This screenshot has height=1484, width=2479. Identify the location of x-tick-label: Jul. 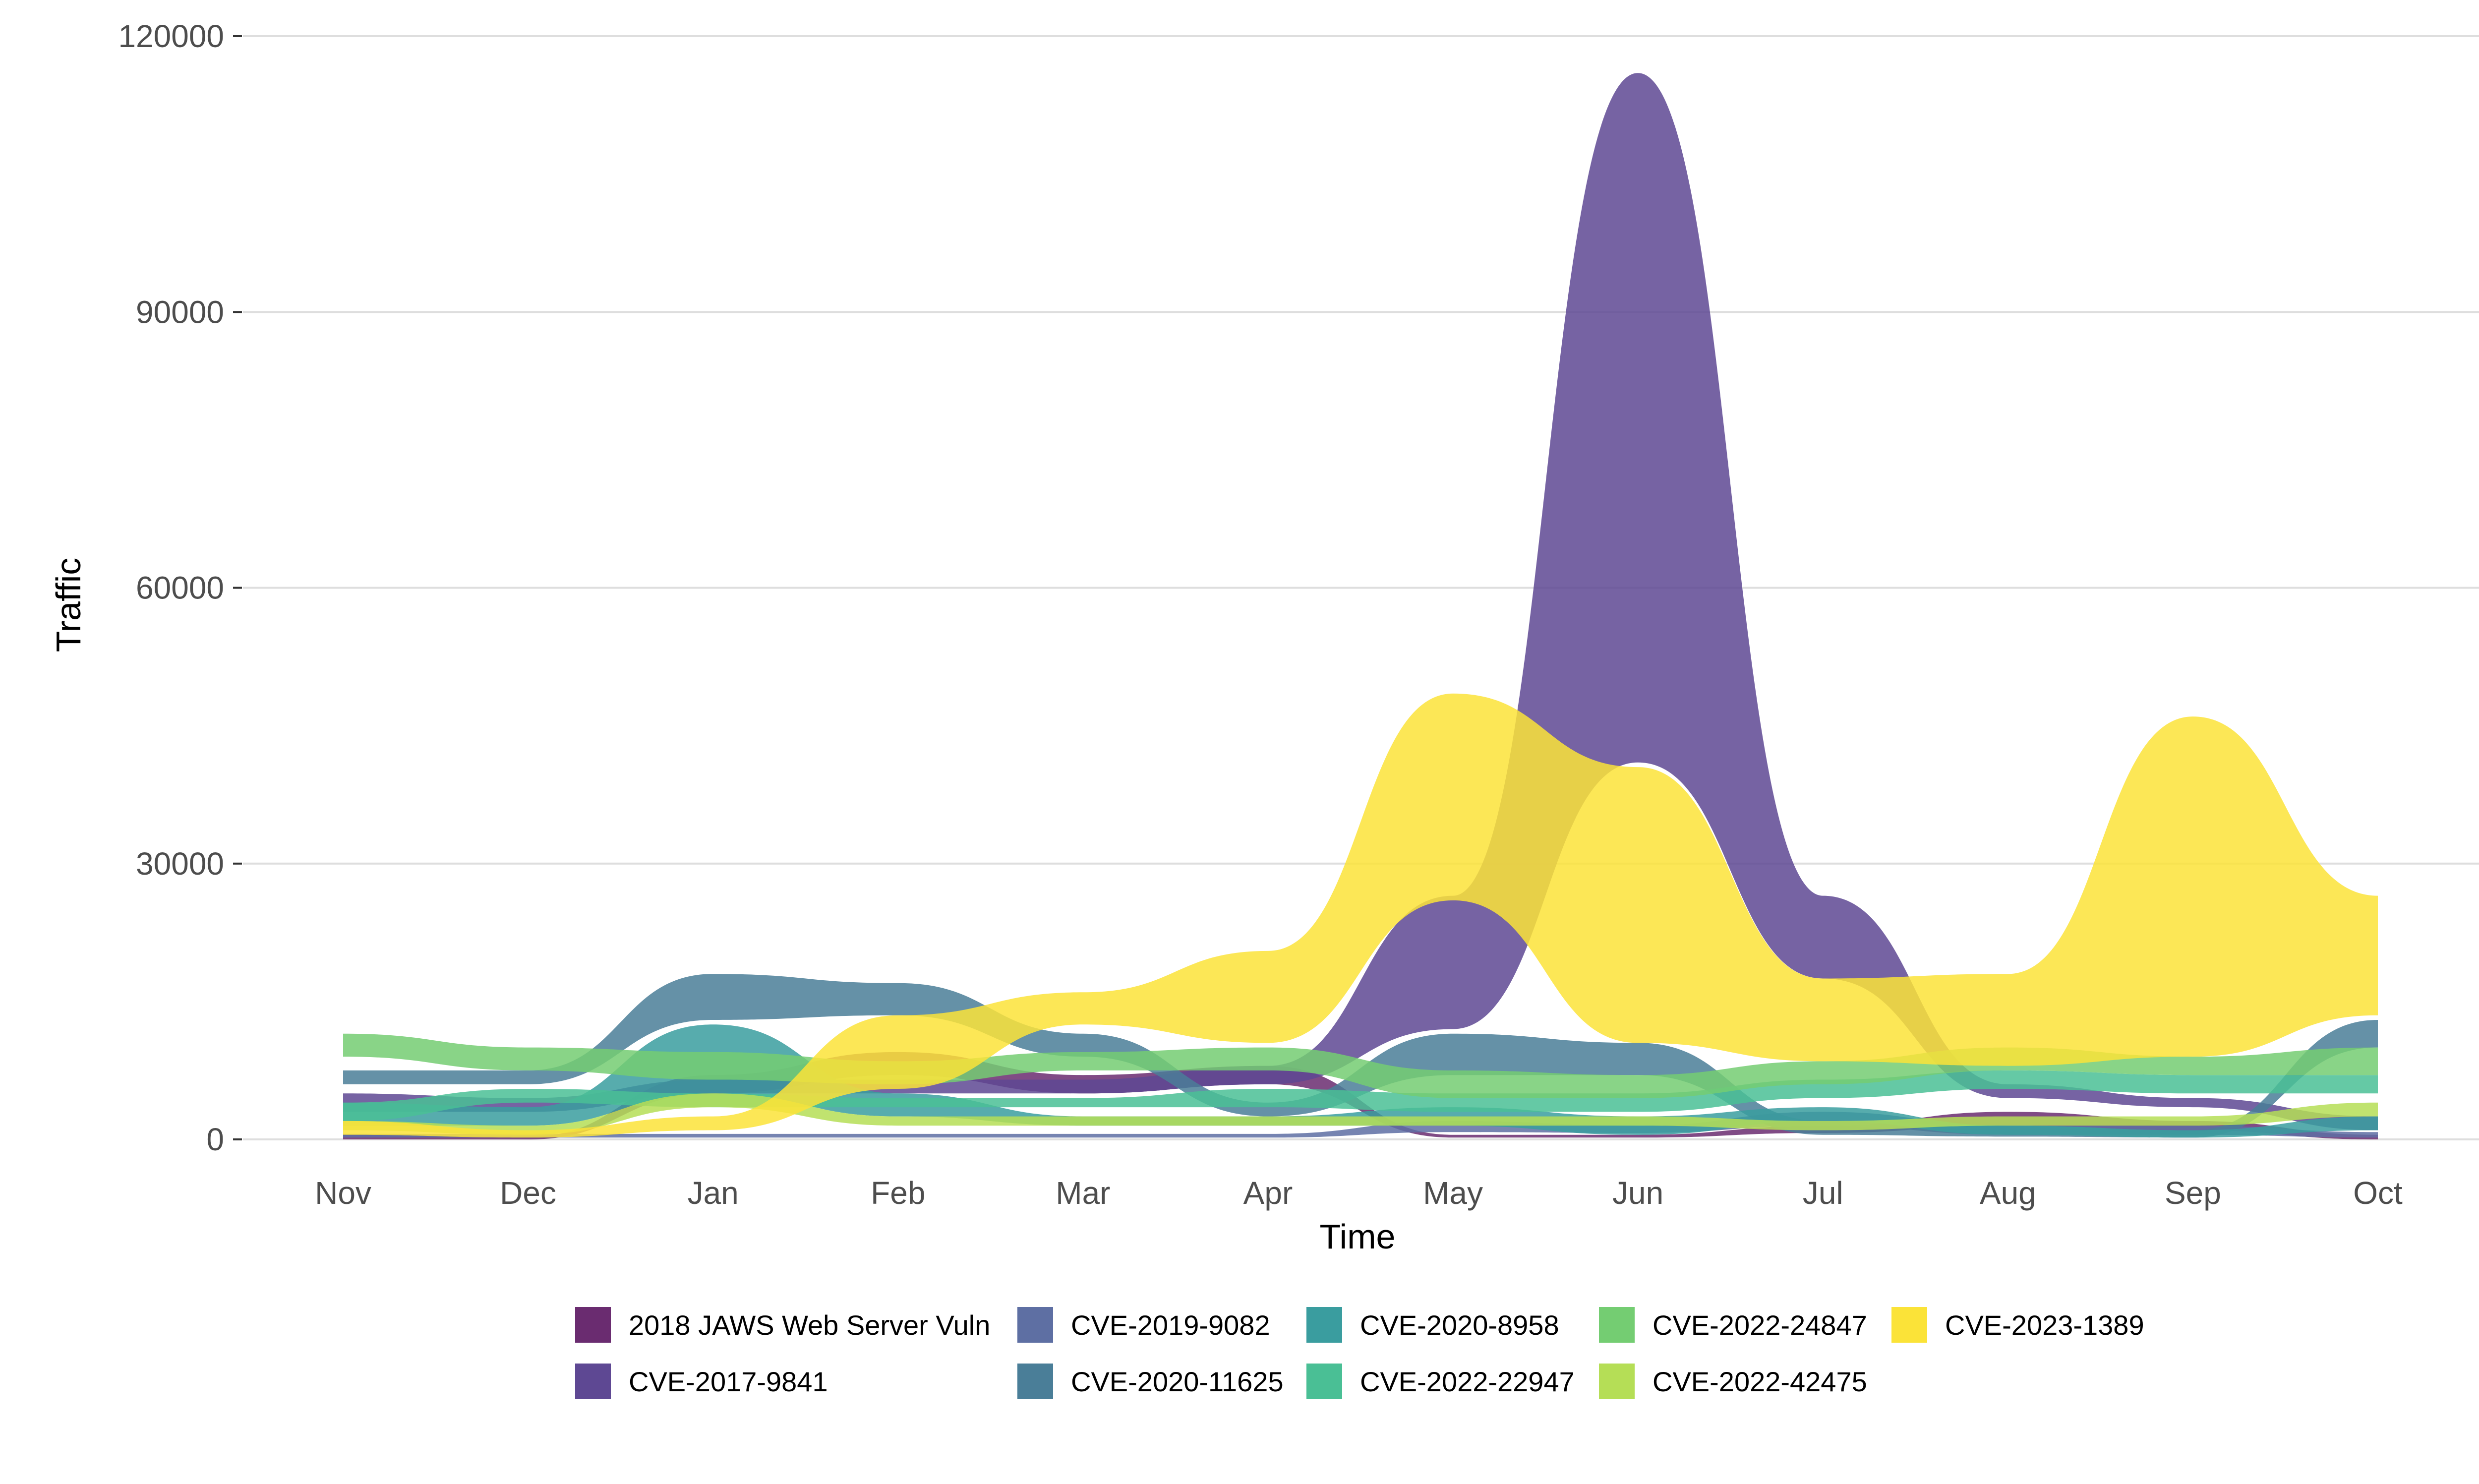
(1823, 1193).